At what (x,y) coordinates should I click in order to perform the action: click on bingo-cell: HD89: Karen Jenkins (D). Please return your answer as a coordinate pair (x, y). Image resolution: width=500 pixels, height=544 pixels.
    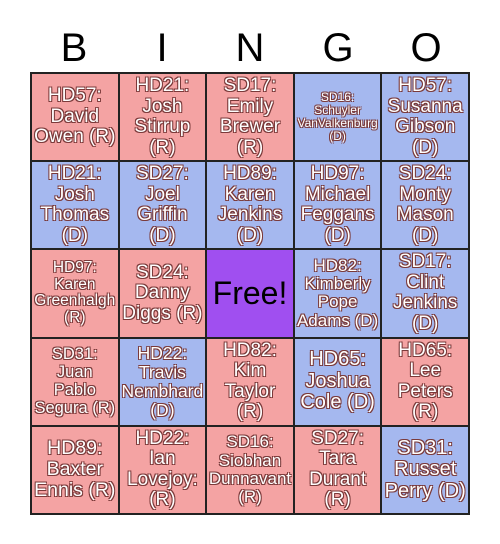
    Looking at the image, I should click on (250, 205).